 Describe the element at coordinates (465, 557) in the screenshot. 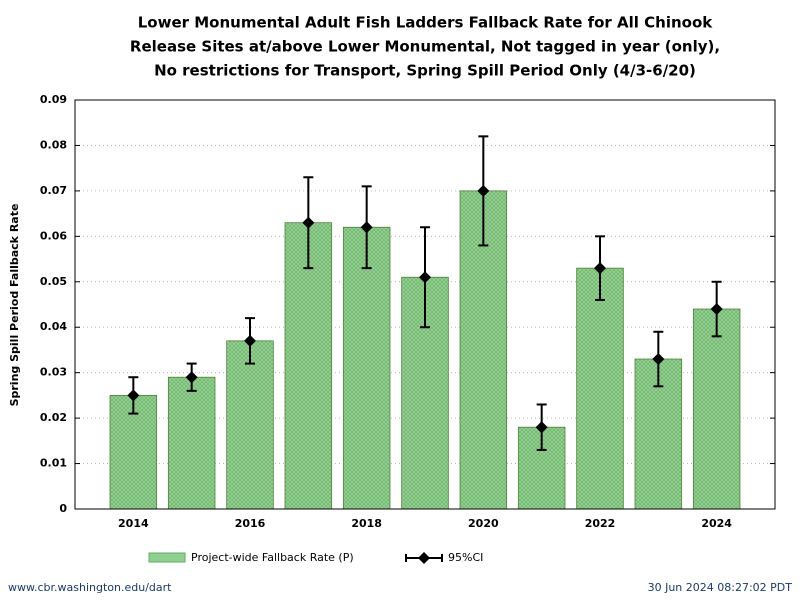

I see `legend-label: 95%CI` at that location.